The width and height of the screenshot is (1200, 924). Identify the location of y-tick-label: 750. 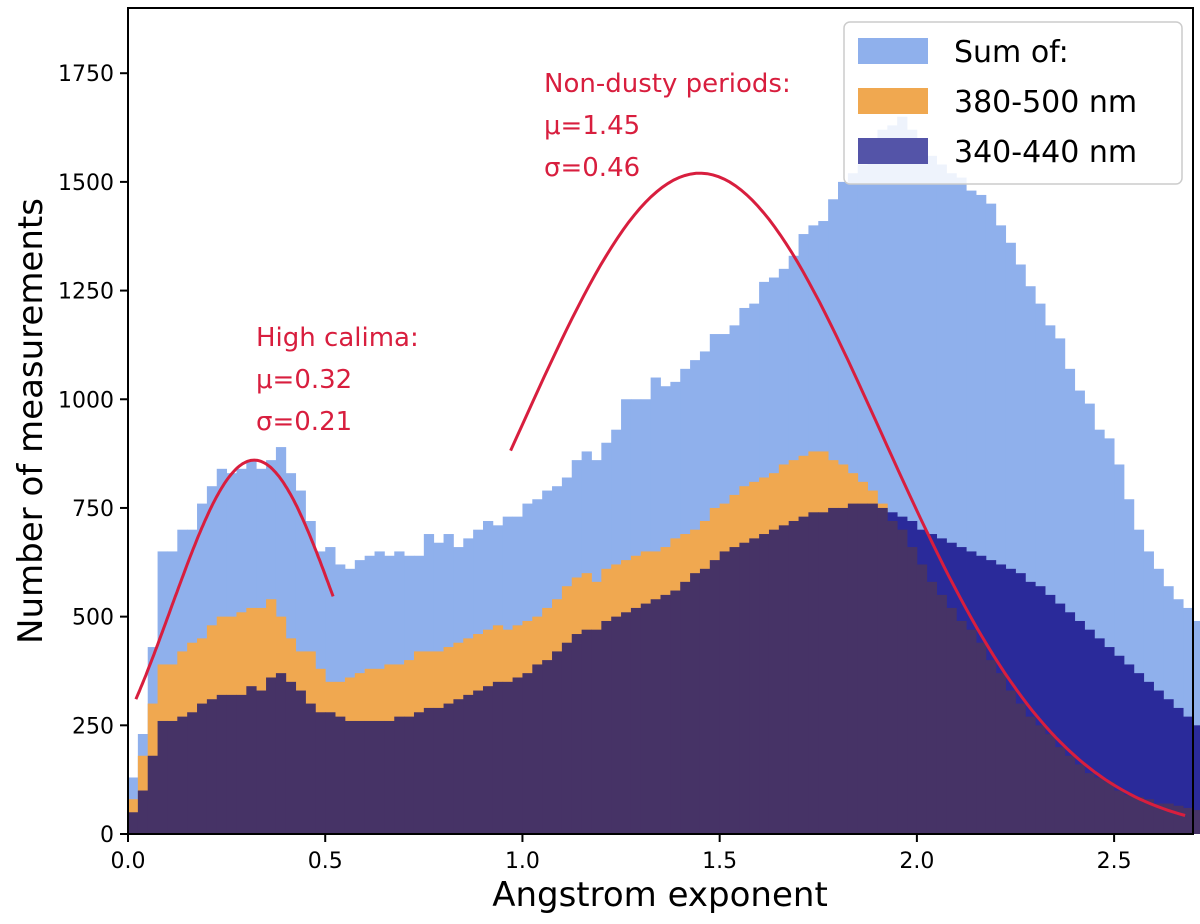
(93, 509).